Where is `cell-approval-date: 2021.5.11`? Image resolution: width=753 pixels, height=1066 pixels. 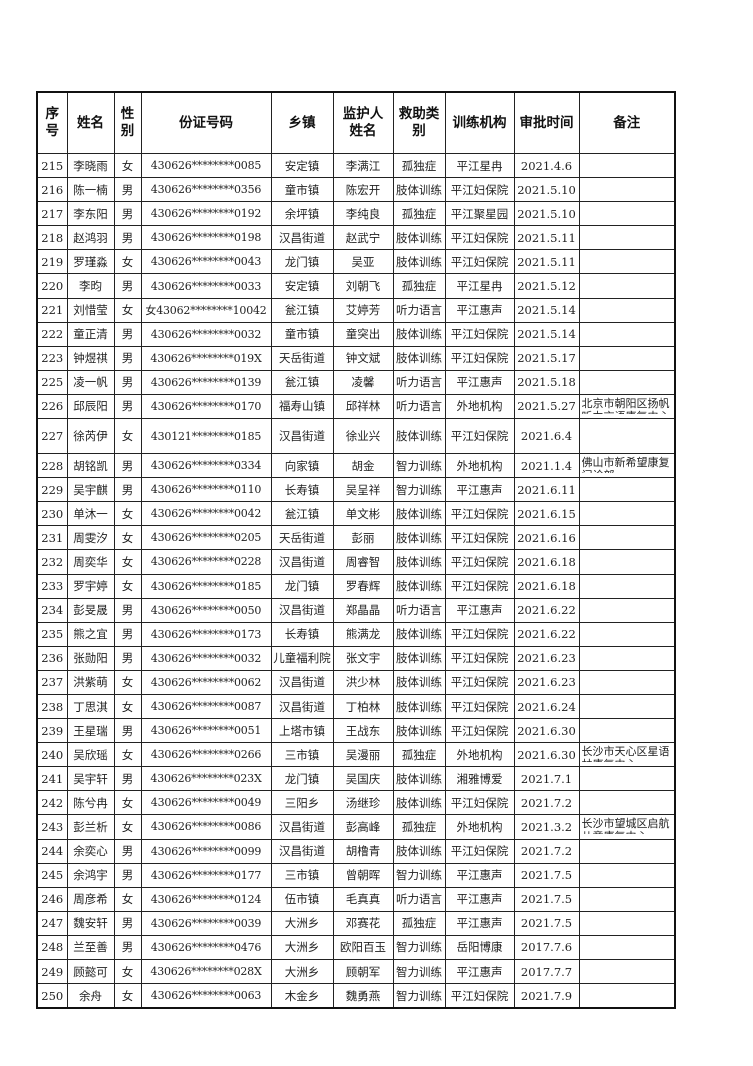
cell-approval-date: 2021.5.11 is located at coordinates (546, 238).